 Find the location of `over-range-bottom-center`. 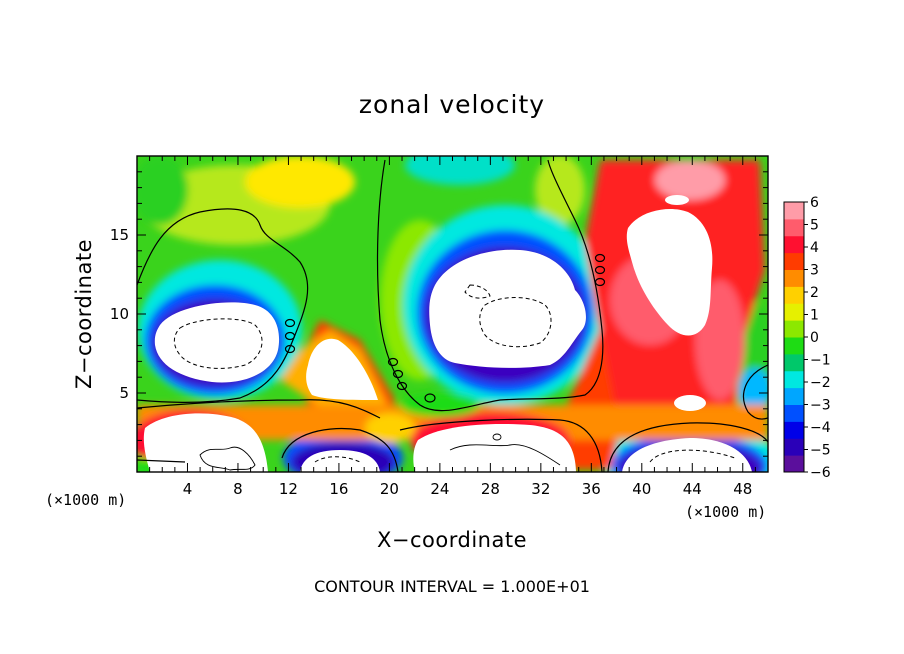

over-range-bottom-center is located at coordinates (494, 447).